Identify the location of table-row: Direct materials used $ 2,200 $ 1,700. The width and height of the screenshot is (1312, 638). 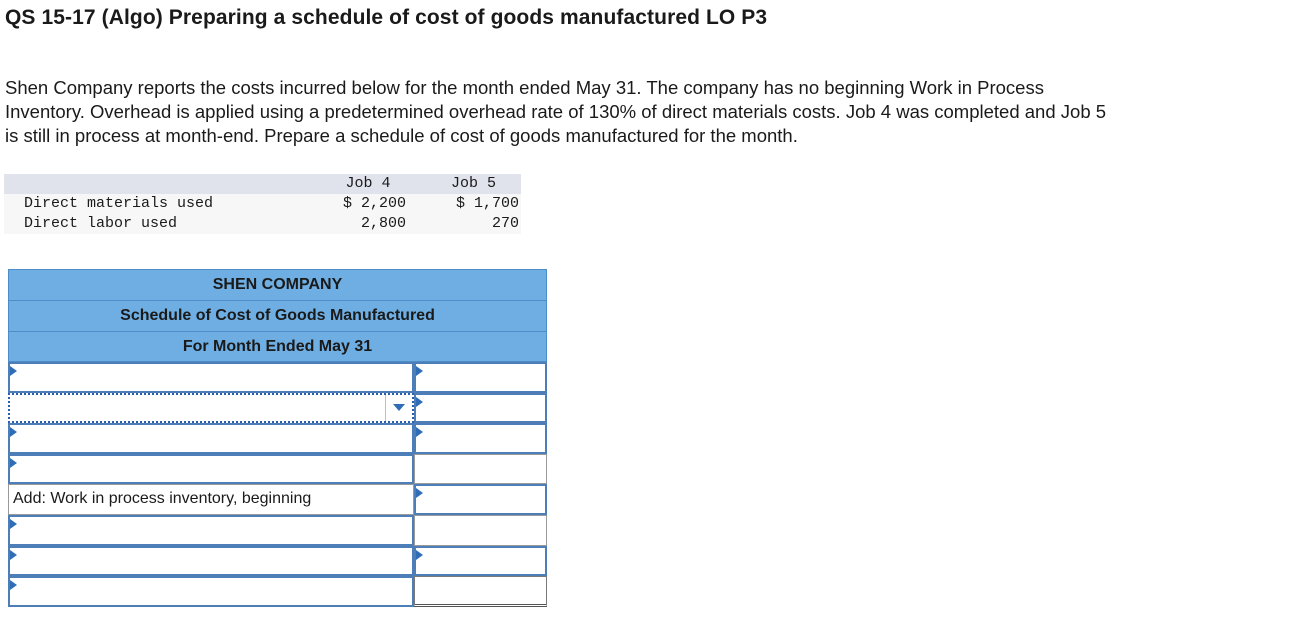
(262, 204).